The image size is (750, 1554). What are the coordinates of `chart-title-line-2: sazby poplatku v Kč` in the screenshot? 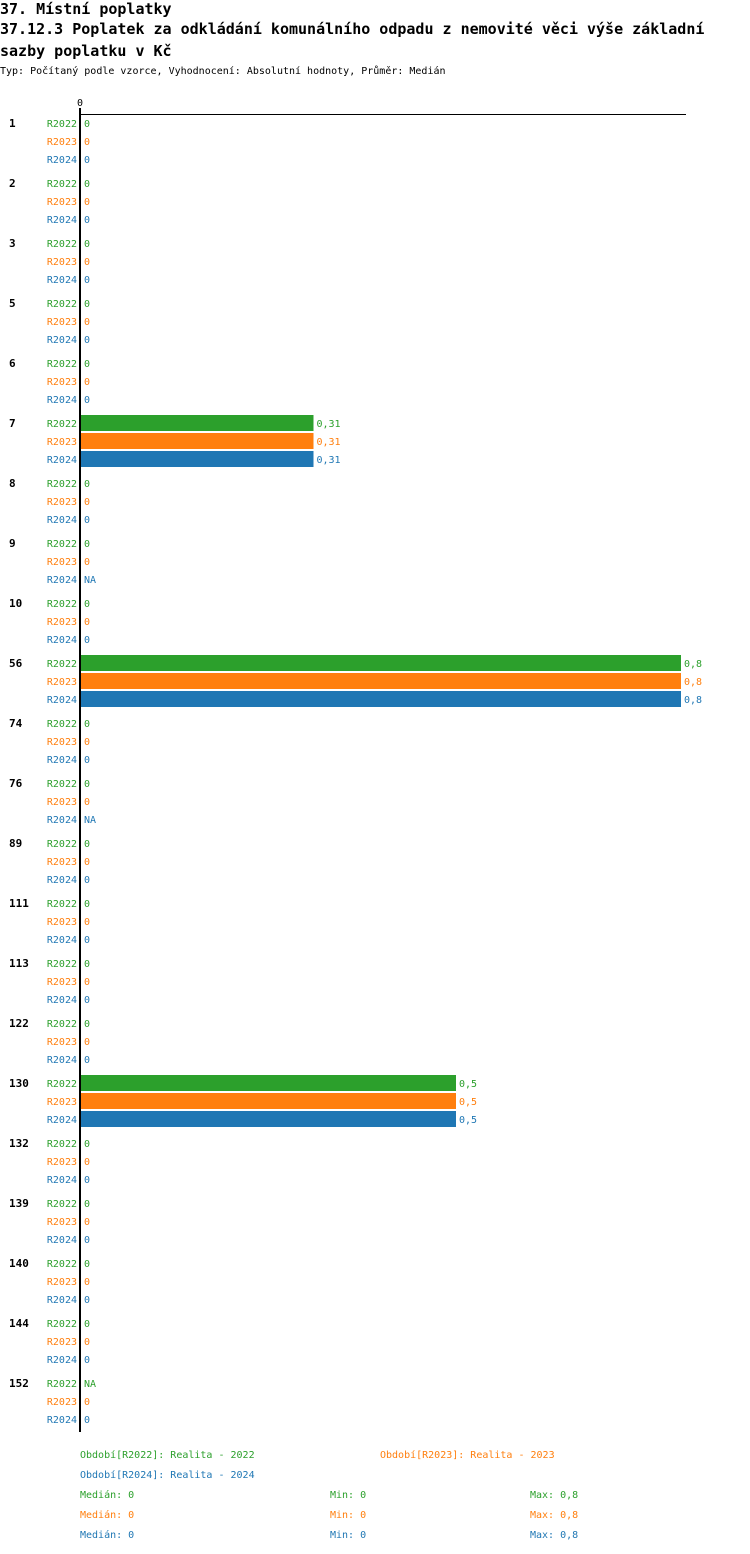 It's located at (86, 51).